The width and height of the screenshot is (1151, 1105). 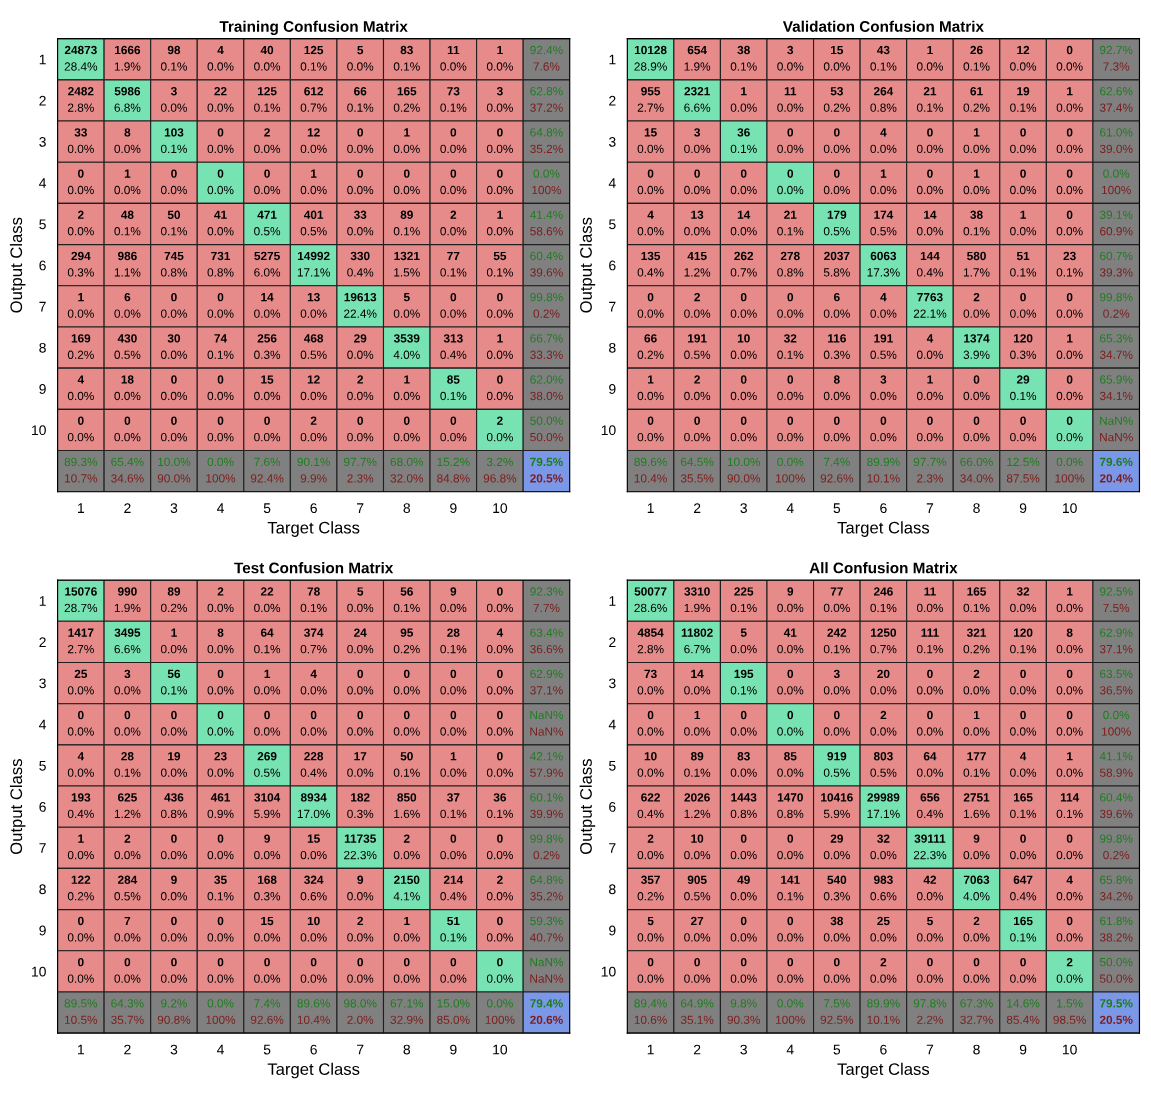 I want to click on data-label: 144, so click(x=930, y=256).